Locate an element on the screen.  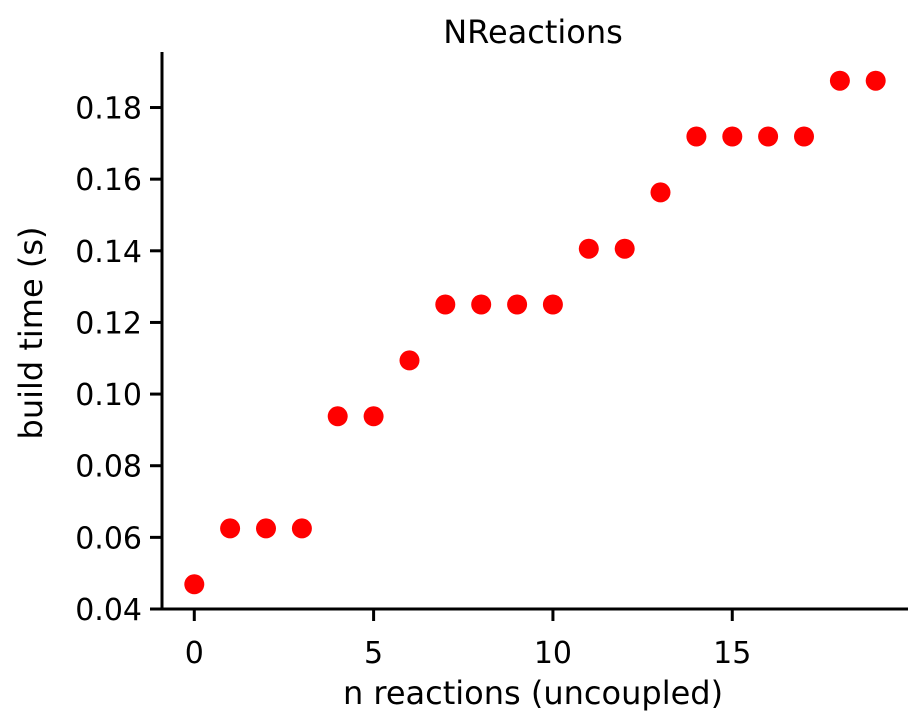
y-tick-label: 0.08 is located at coordinates (108, 467).